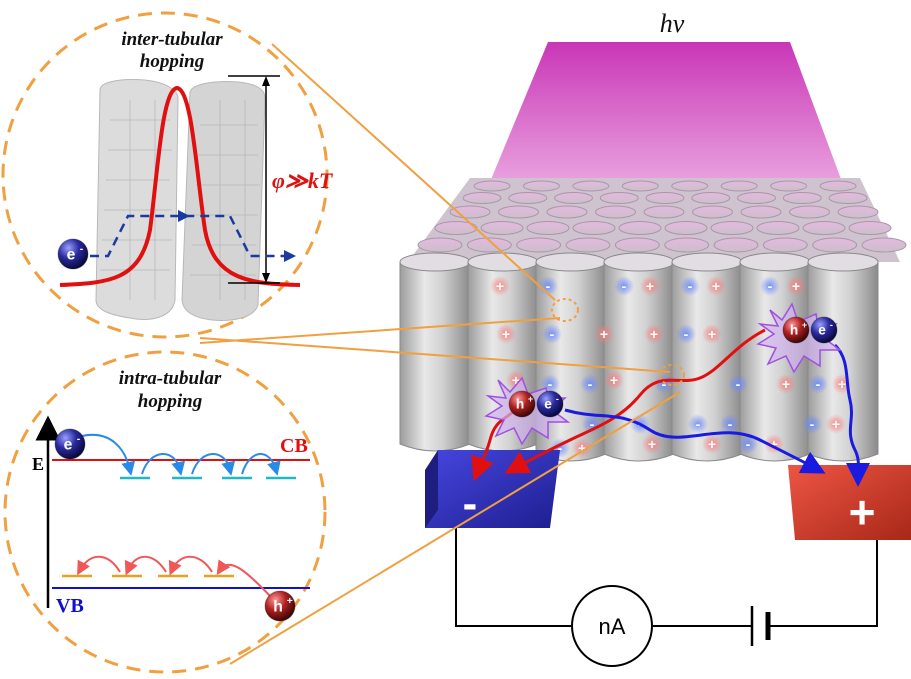 The height and width of the screenshot is (679, 911). Describe the element at coordinates (303, 180) in the screenshot. I see `barrier-label: φ≫kT` at that location.